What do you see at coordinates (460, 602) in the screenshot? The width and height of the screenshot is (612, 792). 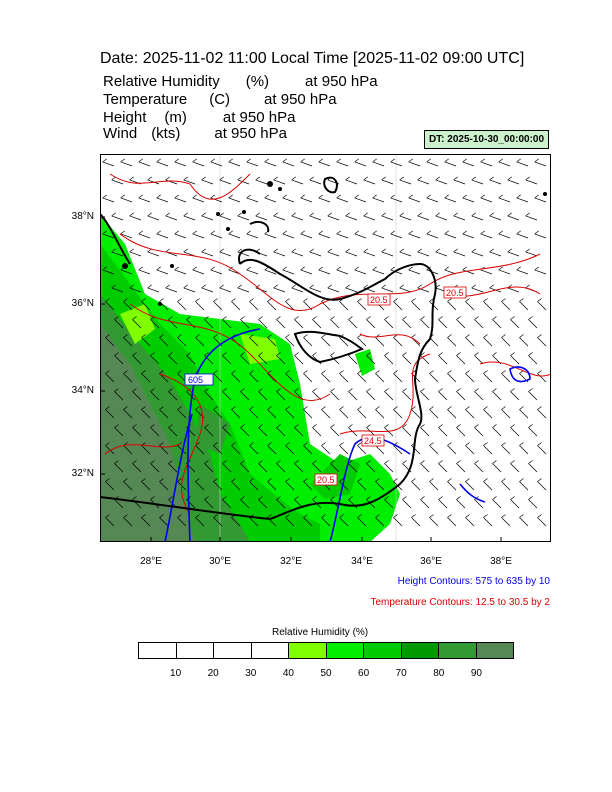 I see `temperature-contours-note: Temperature Contours: 12.5 to 30.5 by 2` at bounding box center [460, 602].